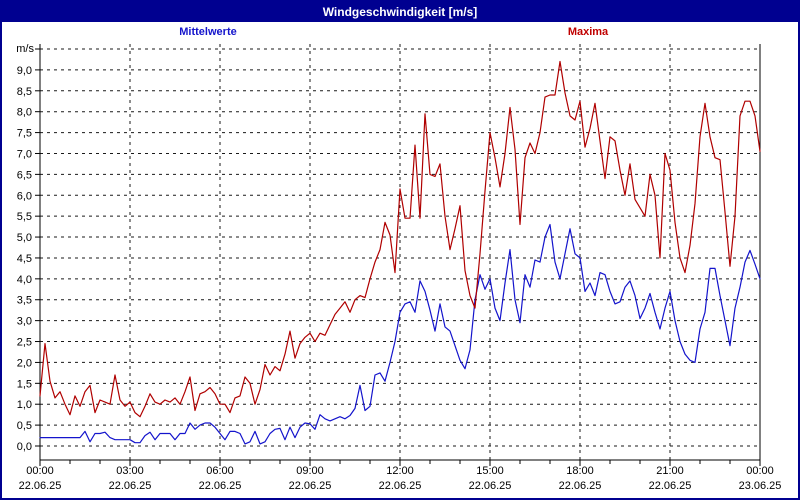  What do you see at coordinates (24, 280) in the screenshot?
I see `svg-text: 4,0` at bounding box center [24, 280].